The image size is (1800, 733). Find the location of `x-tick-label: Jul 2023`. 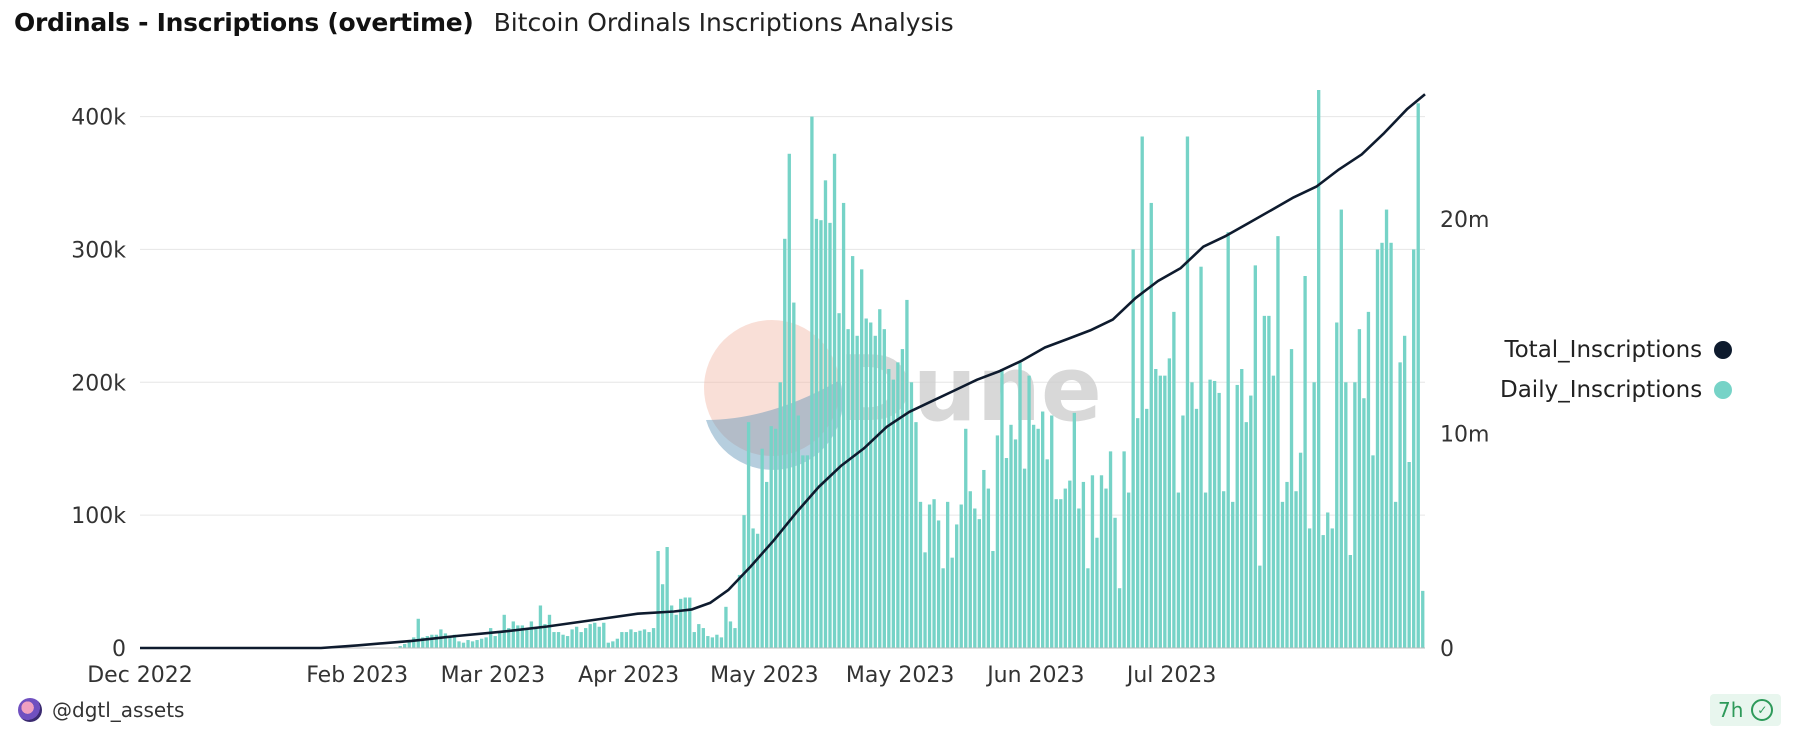

x-tick-label: Jul 2023 is located at coordinates (1171, 675).